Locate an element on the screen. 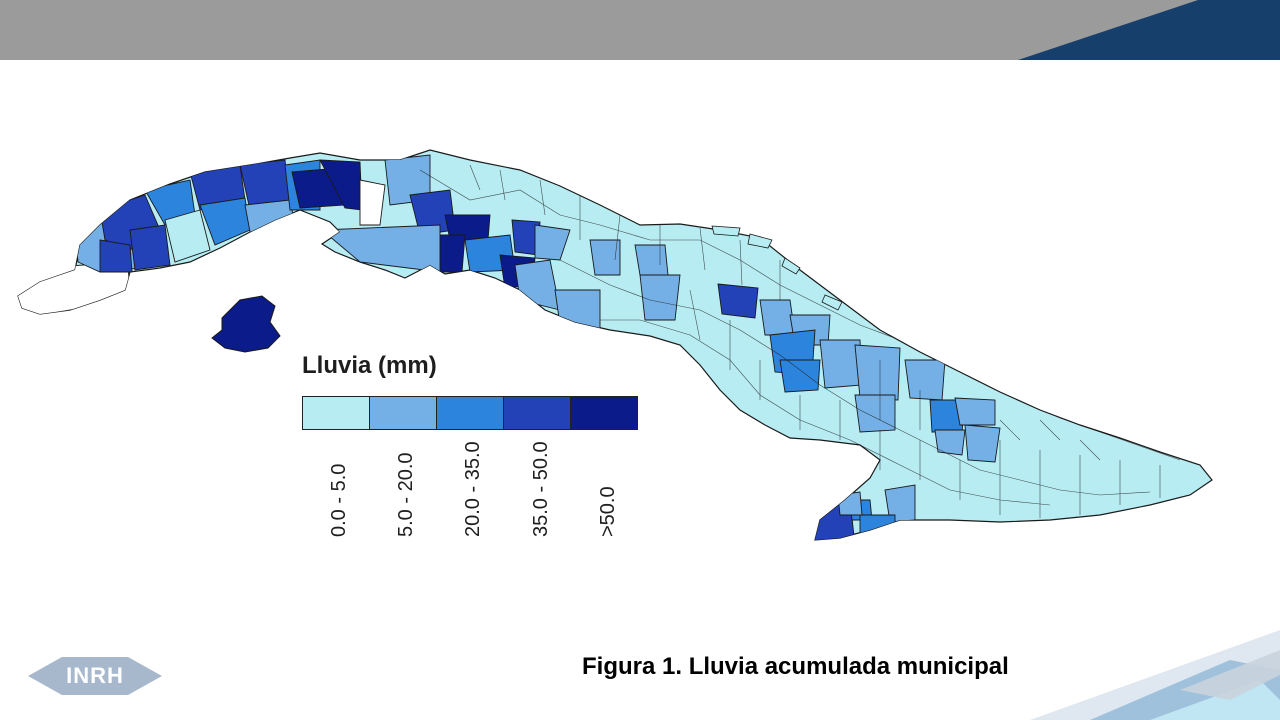 The image size is (1280, 720). logo-text: INRH is located at coordinates (95, 675).